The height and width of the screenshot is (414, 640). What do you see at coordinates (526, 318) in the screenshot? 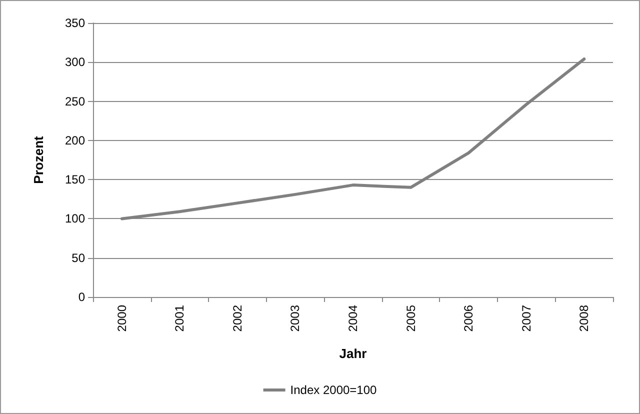
I see `x-tick-label: 2007` at bounding box center [526, 318].